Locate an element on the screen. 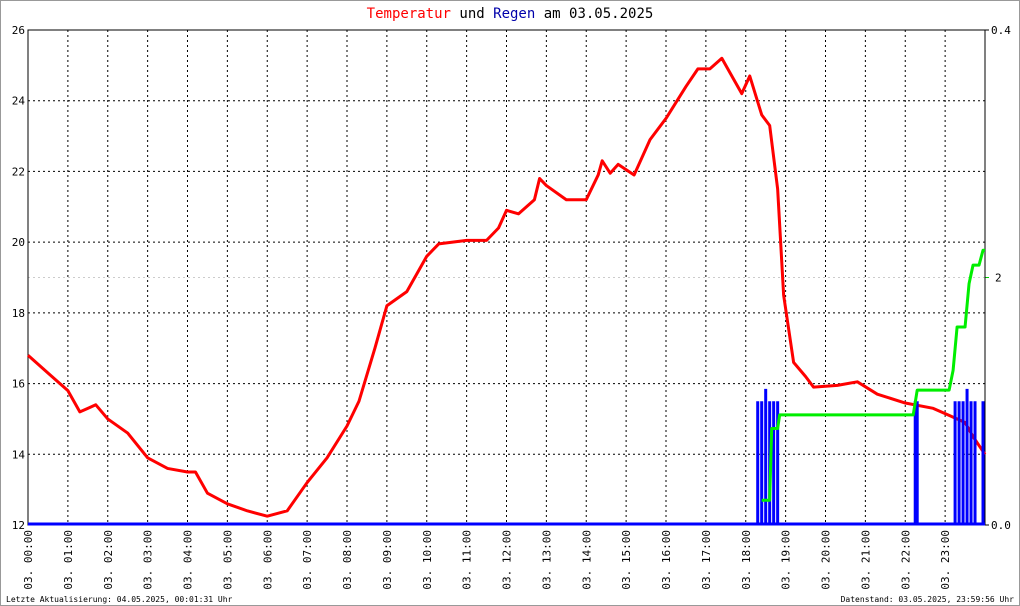  x-tick-label: 03. 16:00 is located at coordinates (666, 560).